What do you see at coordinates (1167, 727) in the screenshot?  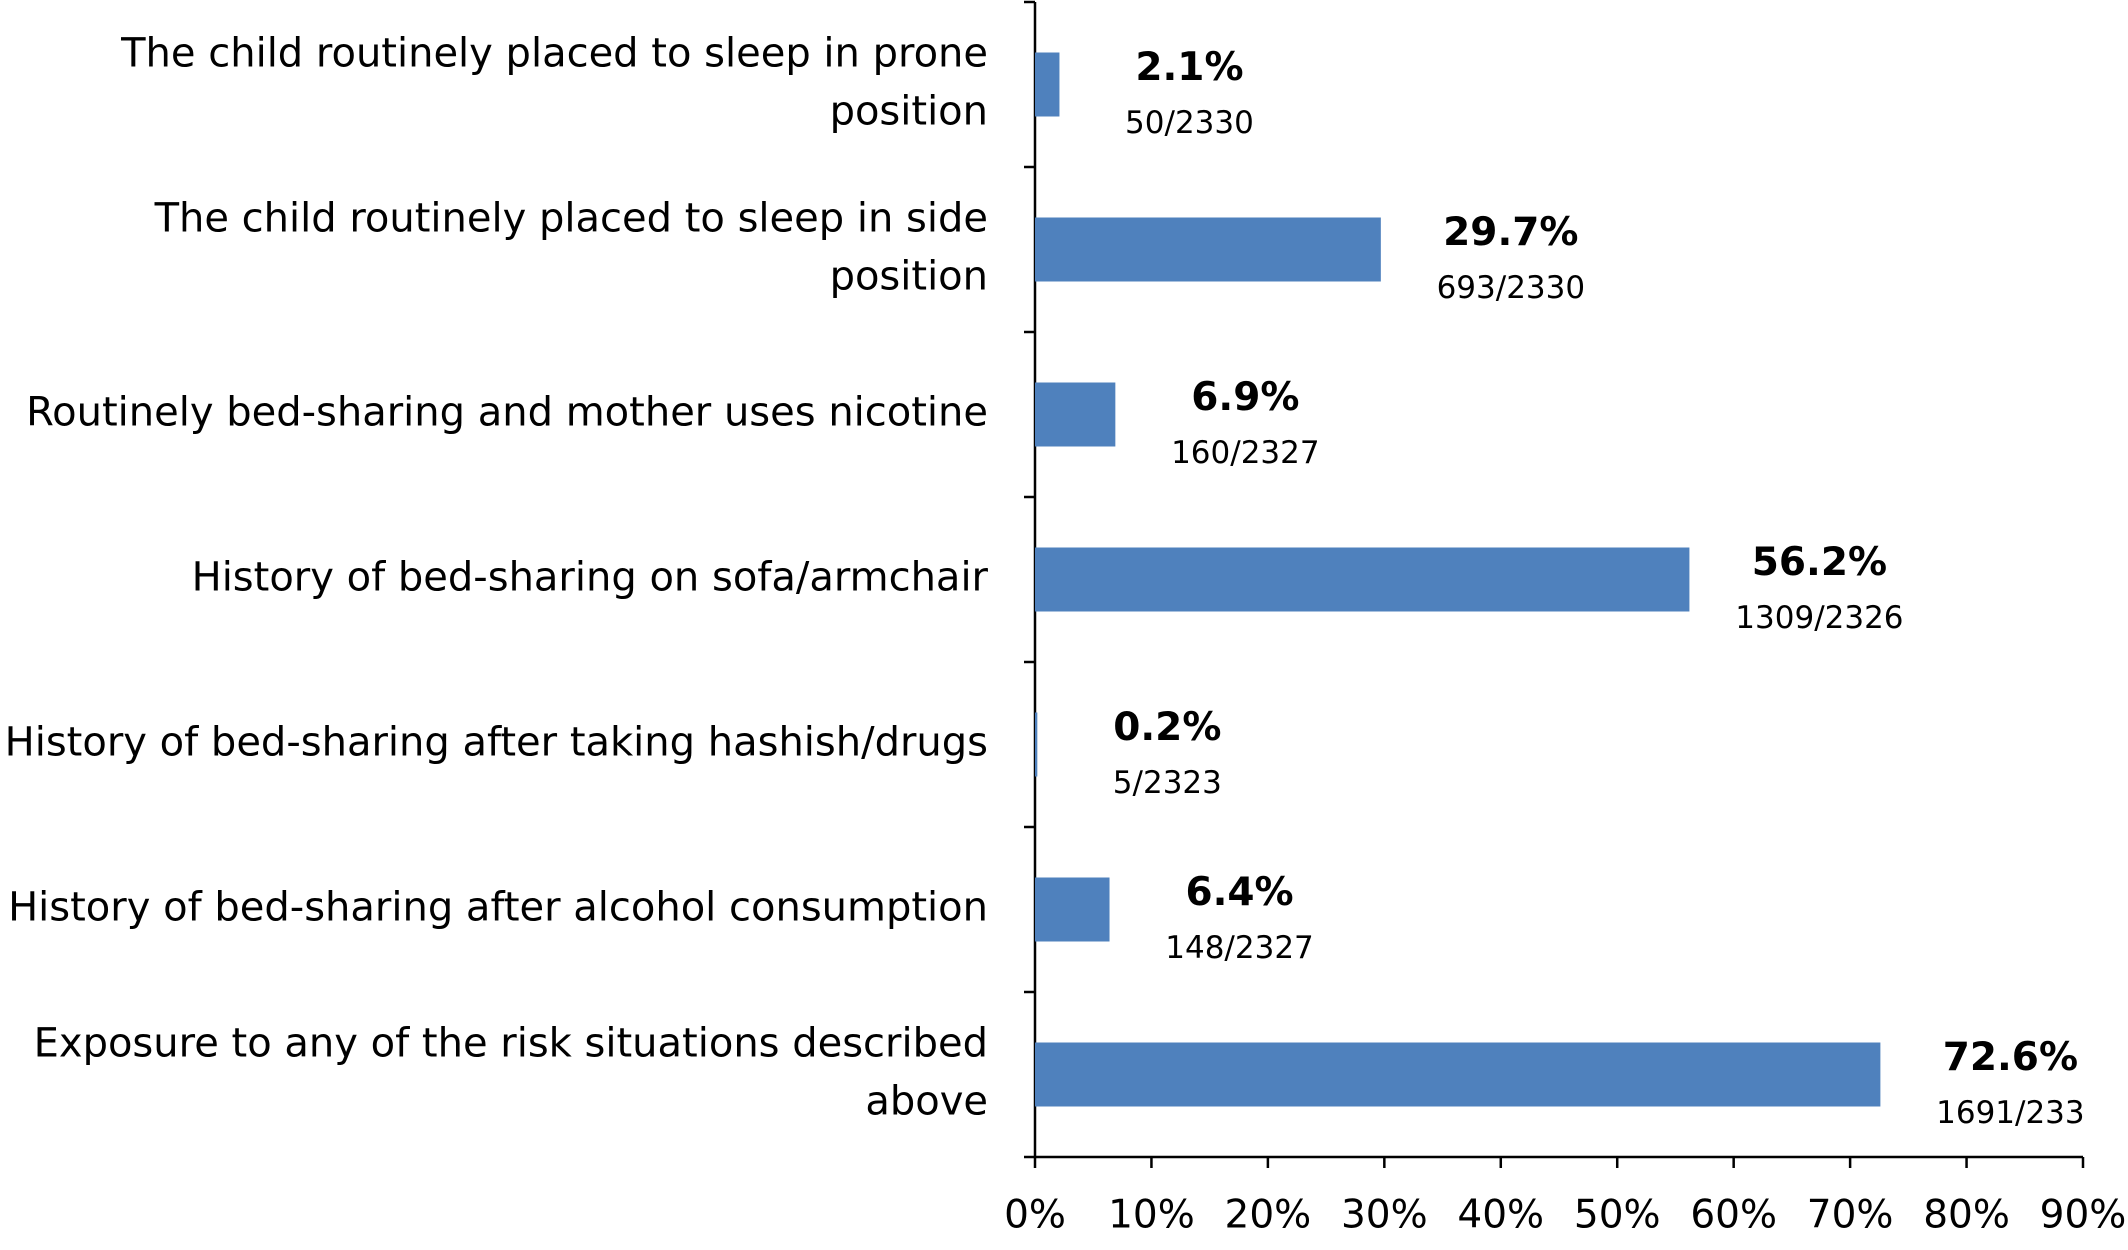 I see `value-label: 0.2%` at bounding box center [1167, 727].